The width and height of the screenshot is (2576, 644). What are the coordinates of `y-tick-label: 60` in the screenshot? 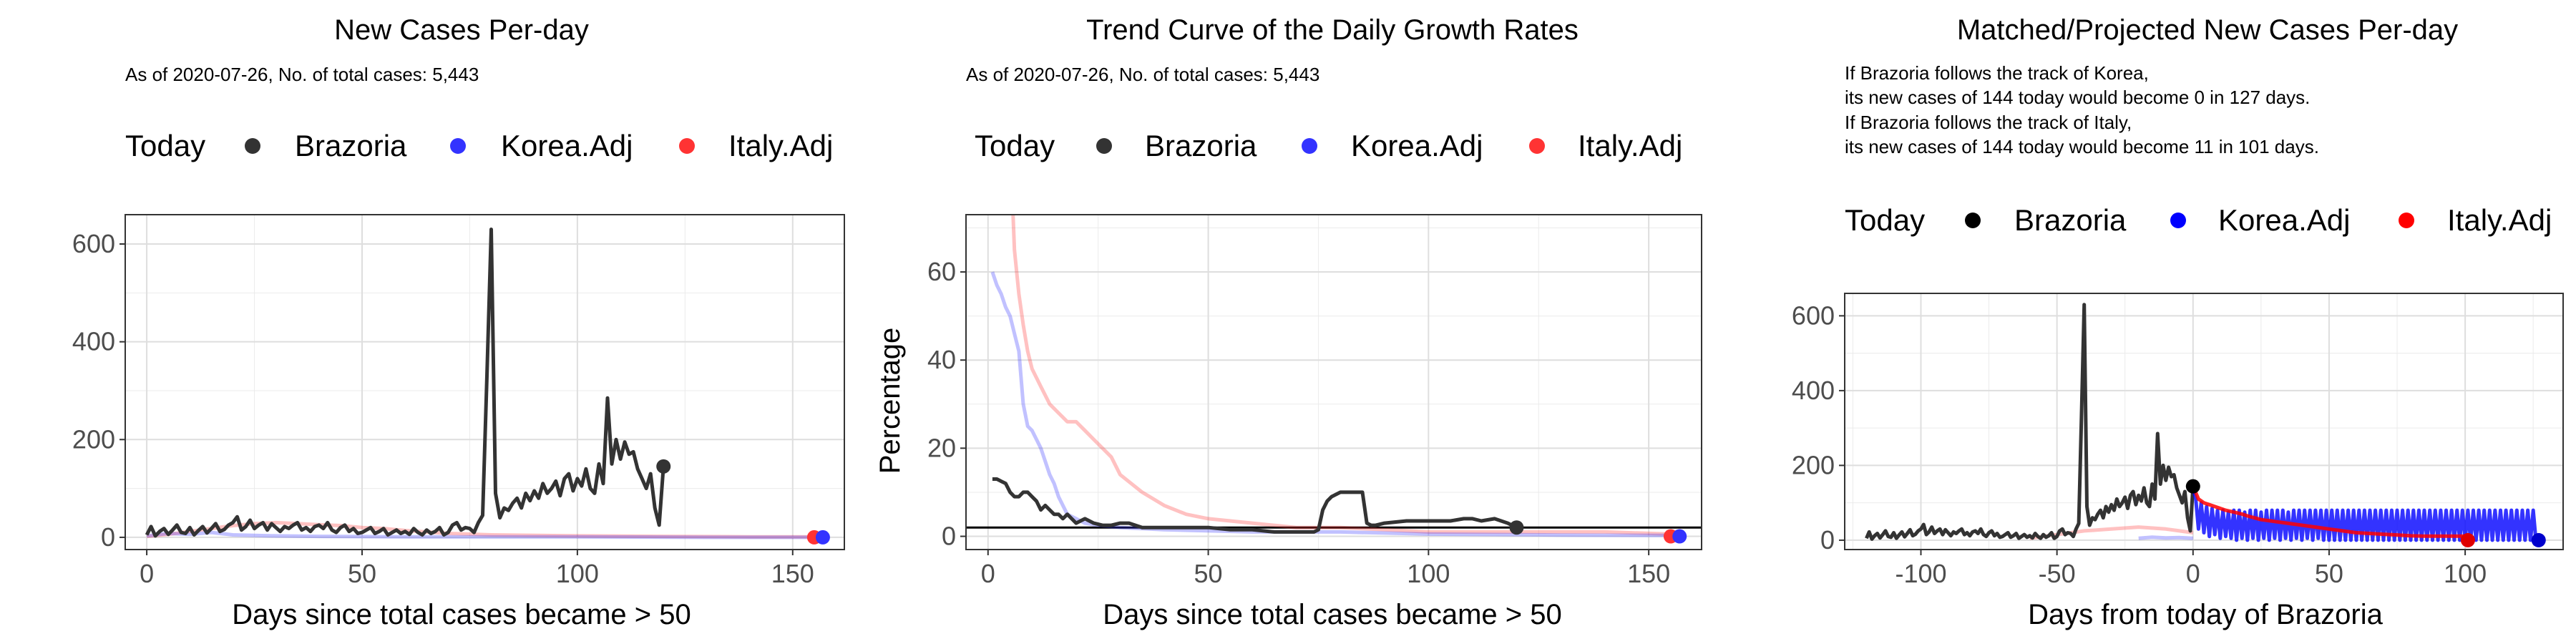 It's located at (941, 271).